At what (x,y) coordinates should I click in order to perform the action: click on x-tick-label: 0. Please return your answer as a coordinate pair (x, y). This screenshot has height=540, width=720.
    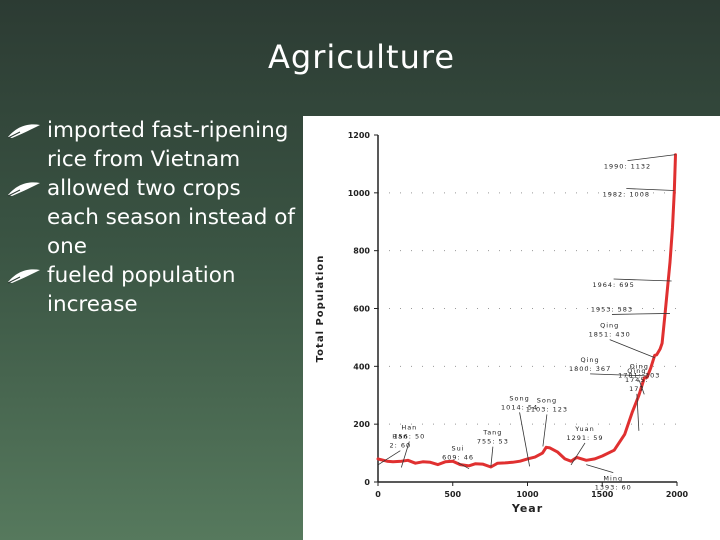
    Looking at the image, I should click on (378, 494).